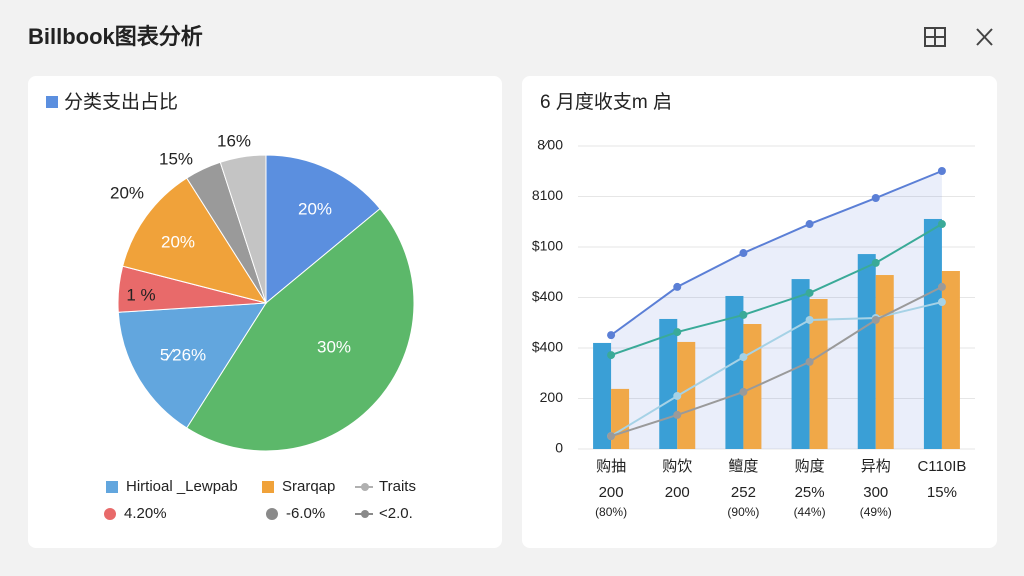 The image size is (1024, 576). Describe the element at coordinates (935, 37) in the screenshot. I see `layout-button` at that location.